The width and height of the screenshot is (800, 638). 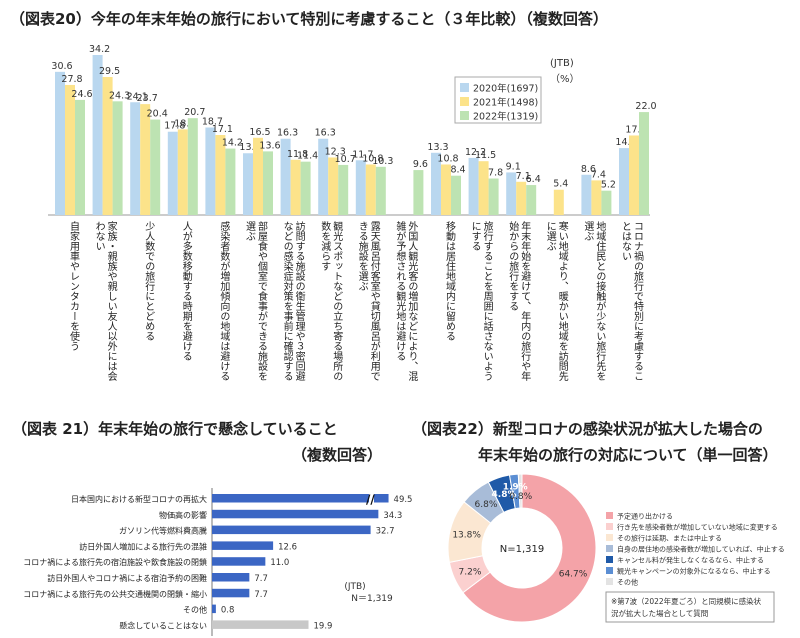 I want to click on chart21-value-label: 0.8, so click(x=228, y=611).